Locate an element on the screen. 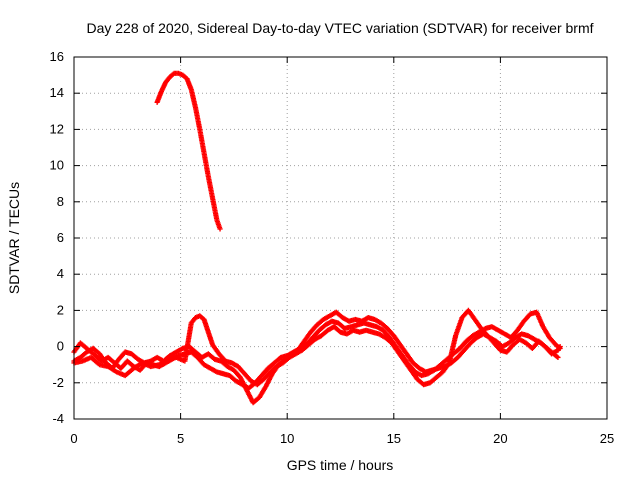  y-tick-label: -4 is located at coordinates (58, 418).